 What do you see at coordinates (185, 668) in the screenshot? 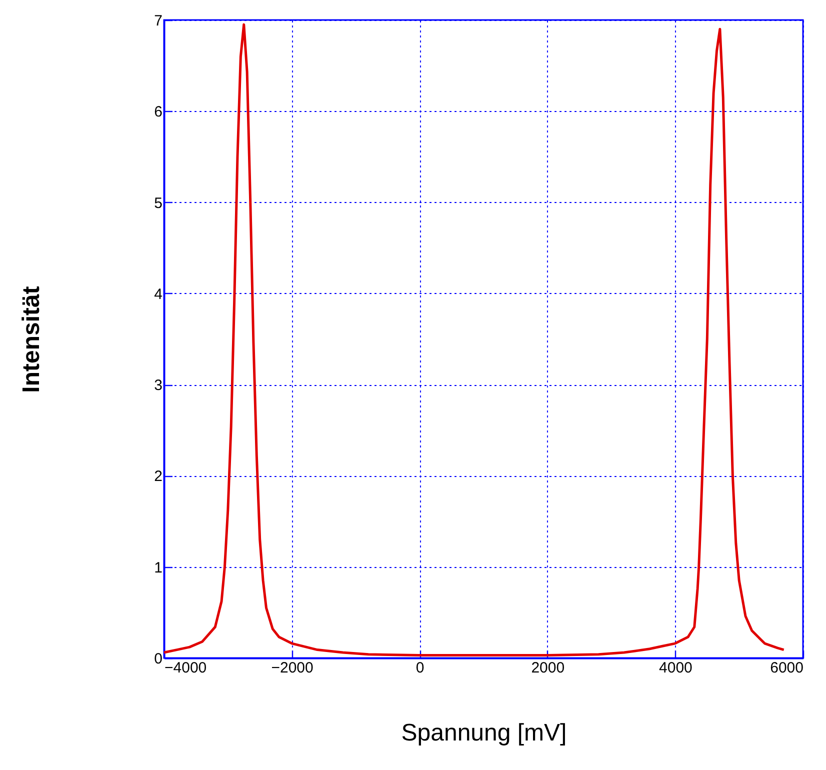
I see `x-tick-label: −4000` at bounding box center [185, 668].